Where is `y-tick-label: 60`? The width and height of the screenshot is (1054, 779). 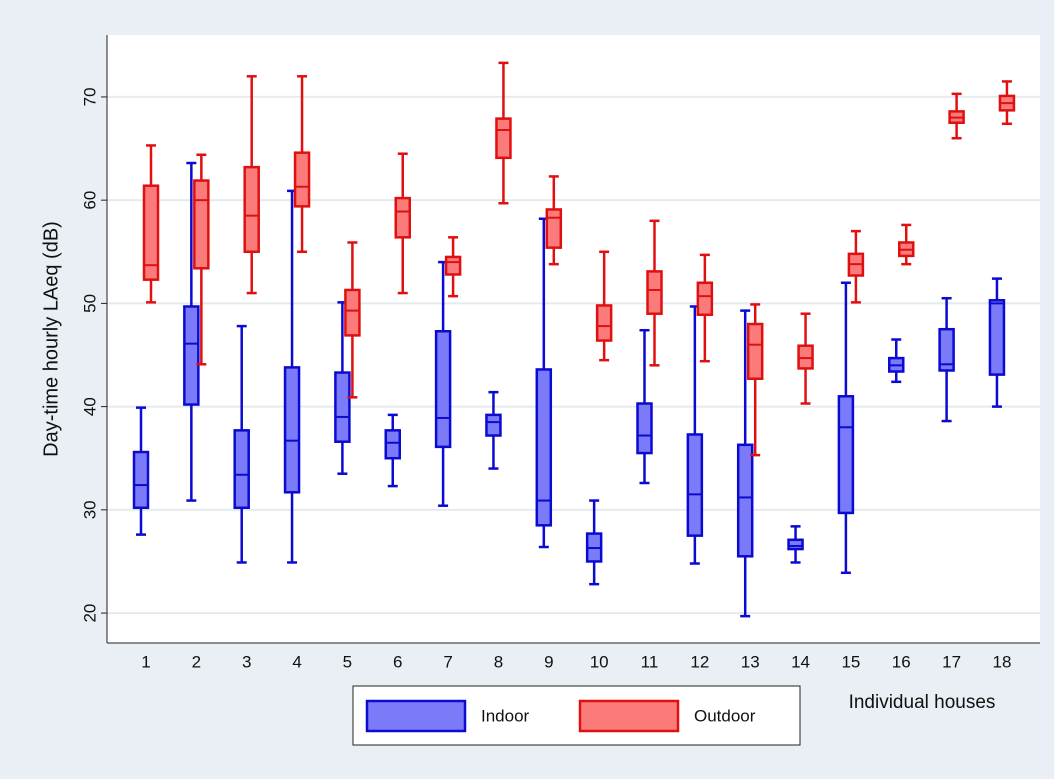
y-tick-label: 60 is located at coordinates (89, 200).